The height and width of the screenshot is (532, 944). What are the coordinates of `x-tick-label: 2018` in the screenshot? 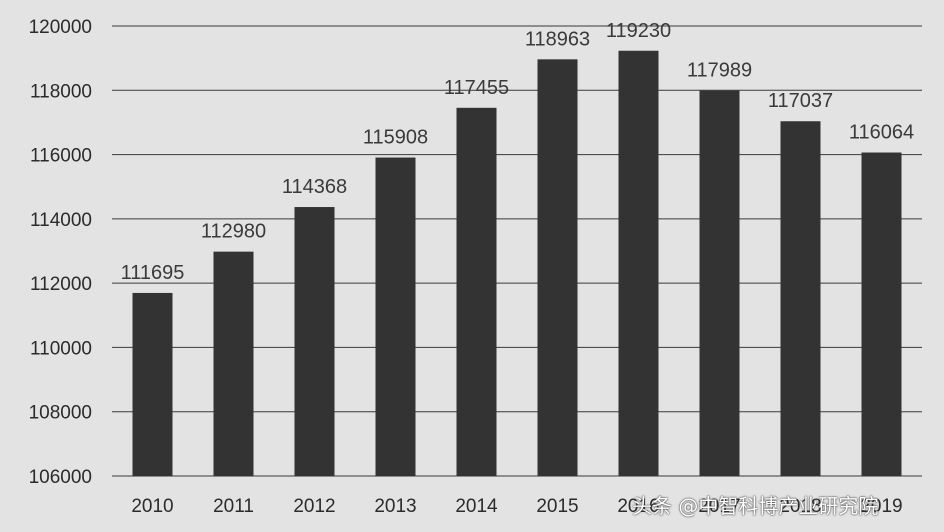 It's located at (800, 506).